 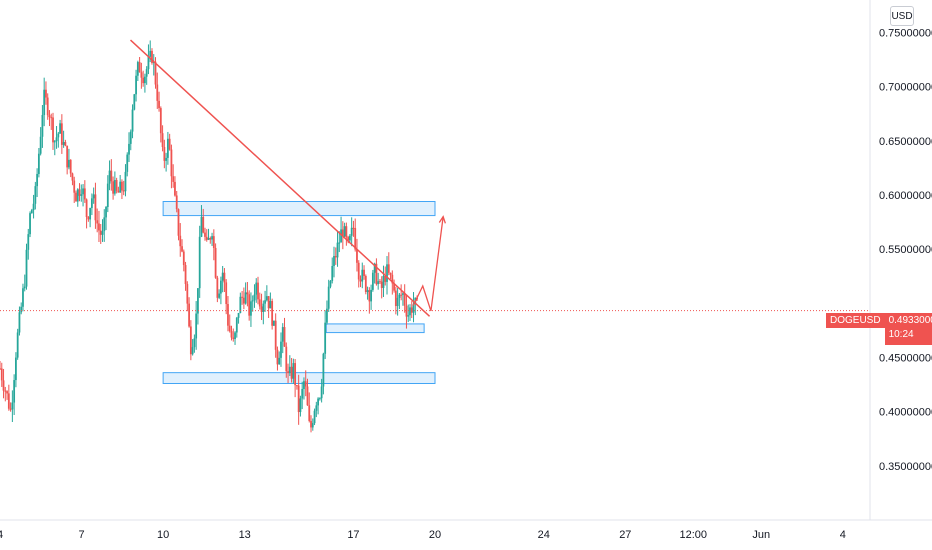 I want to click on x-tick-label: 27, so click(x=625, y=535).